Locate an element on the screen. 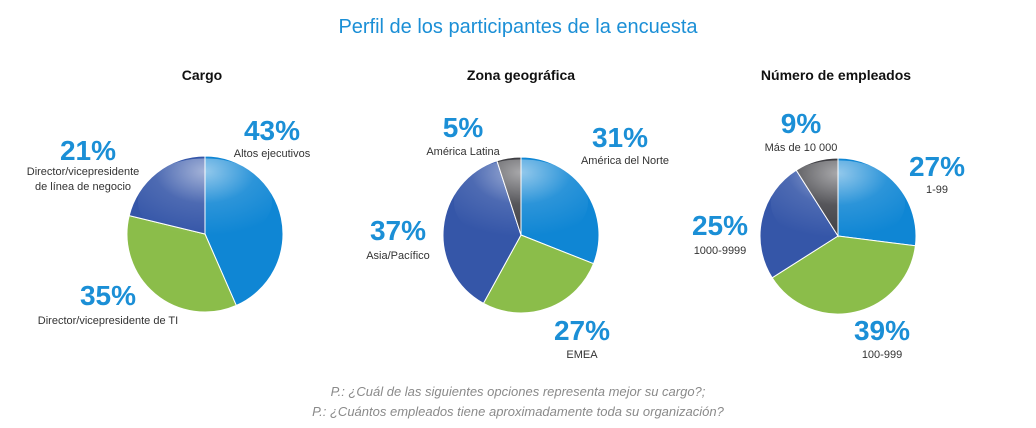 The width and height of the screenshot is (1036, 428). slice-category-label: Asia/Pacífico is located at coordinates (398, 256).